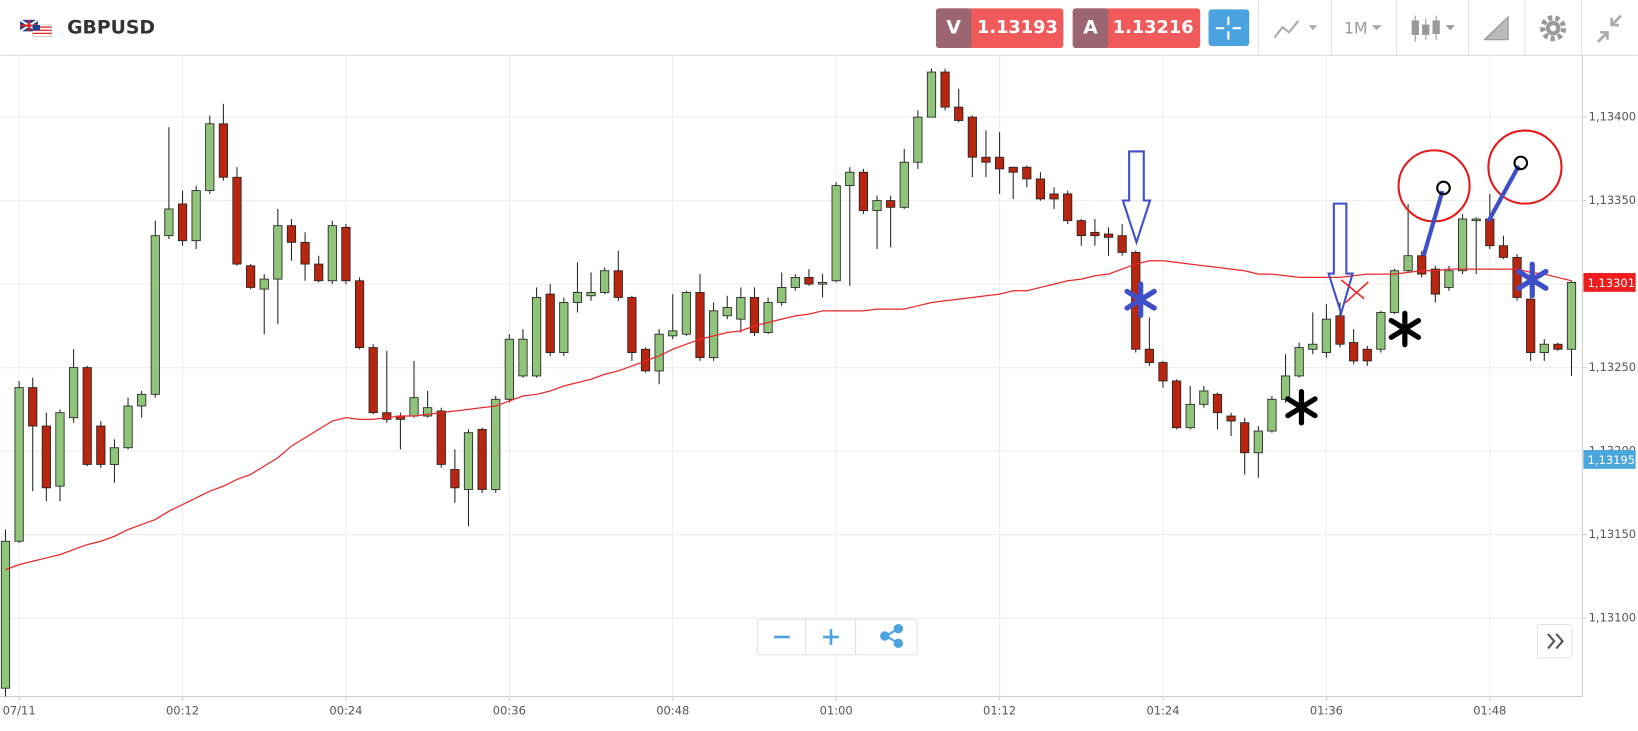 The image size is (1638, 731). Describe the element at coordinates (672, 711) in the screenshot. I see `x-tick-label: 00:48` at that location.